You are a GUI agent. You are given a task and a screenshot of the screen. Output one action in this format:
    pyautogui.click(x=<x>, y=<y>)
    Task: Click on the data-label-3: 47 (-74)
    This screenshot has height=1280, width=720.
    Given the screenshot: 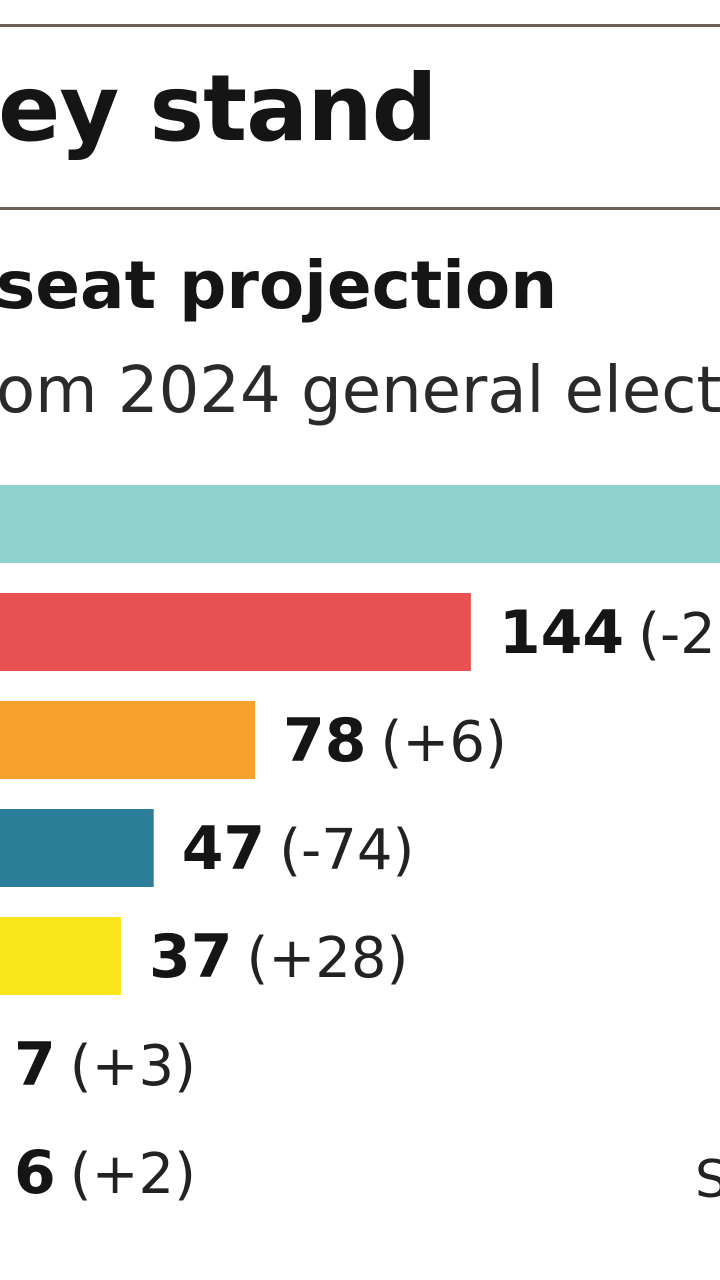 What is the action you would take?
    pyautogui.click(x=298, y=849)
    